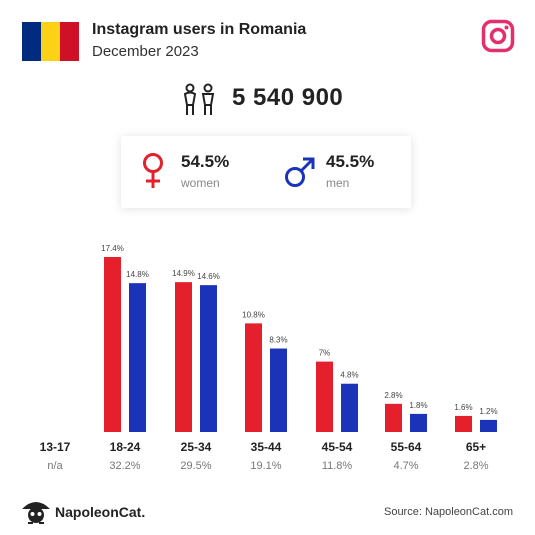 The image size is (535, 535). What do you see at coordinates (406, 447) in the screenshot?
I see `x-tick-label: 55-64` at bounding box center [406, 447].